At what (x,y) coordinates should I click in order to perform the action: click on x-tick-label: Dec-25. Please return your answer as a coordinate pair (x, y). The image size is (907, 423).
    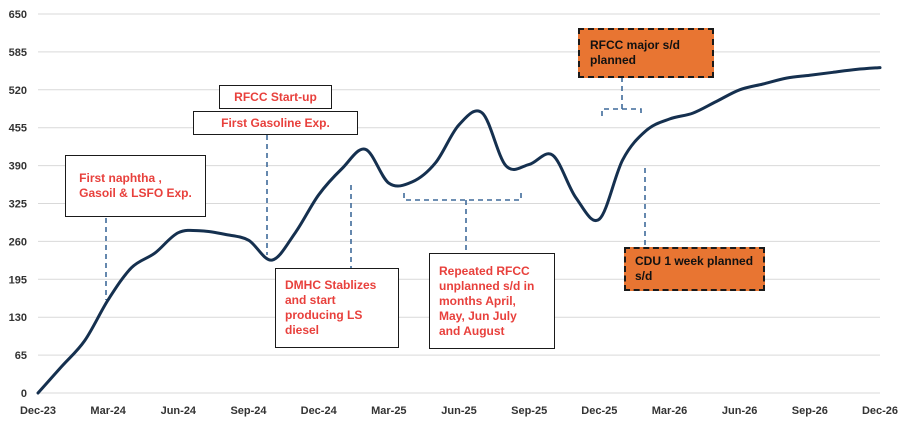
    Looking at the image, I should click on (599, 411).